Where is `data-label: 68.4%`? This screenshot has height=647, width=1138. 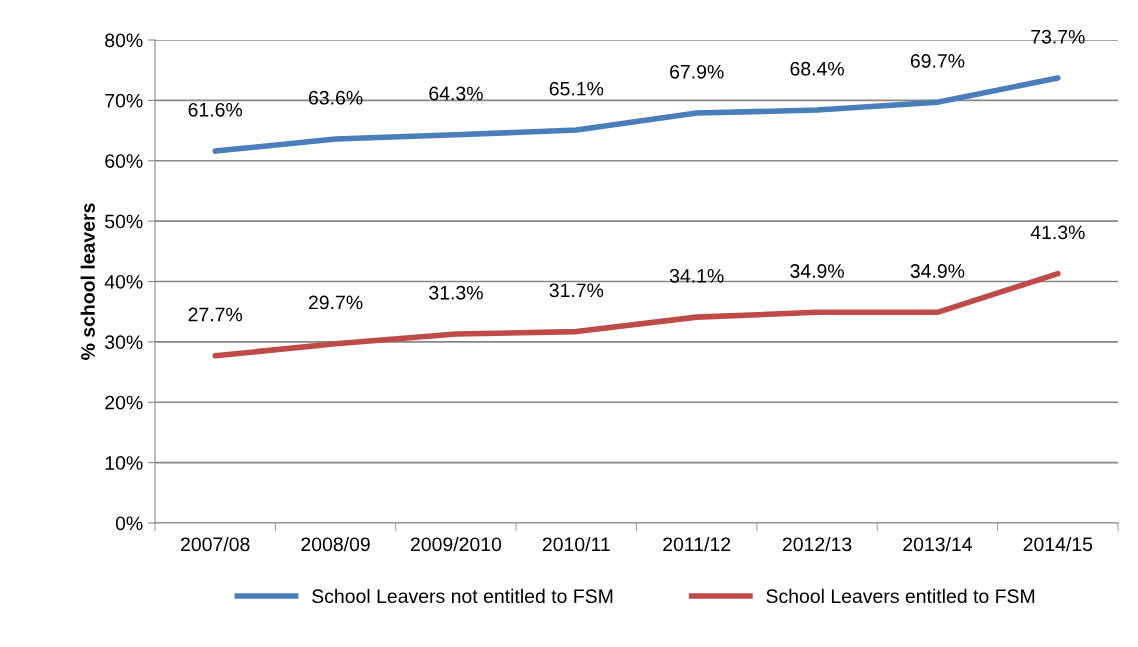
data-label: 68.4% is located at coordinates (817, 68).